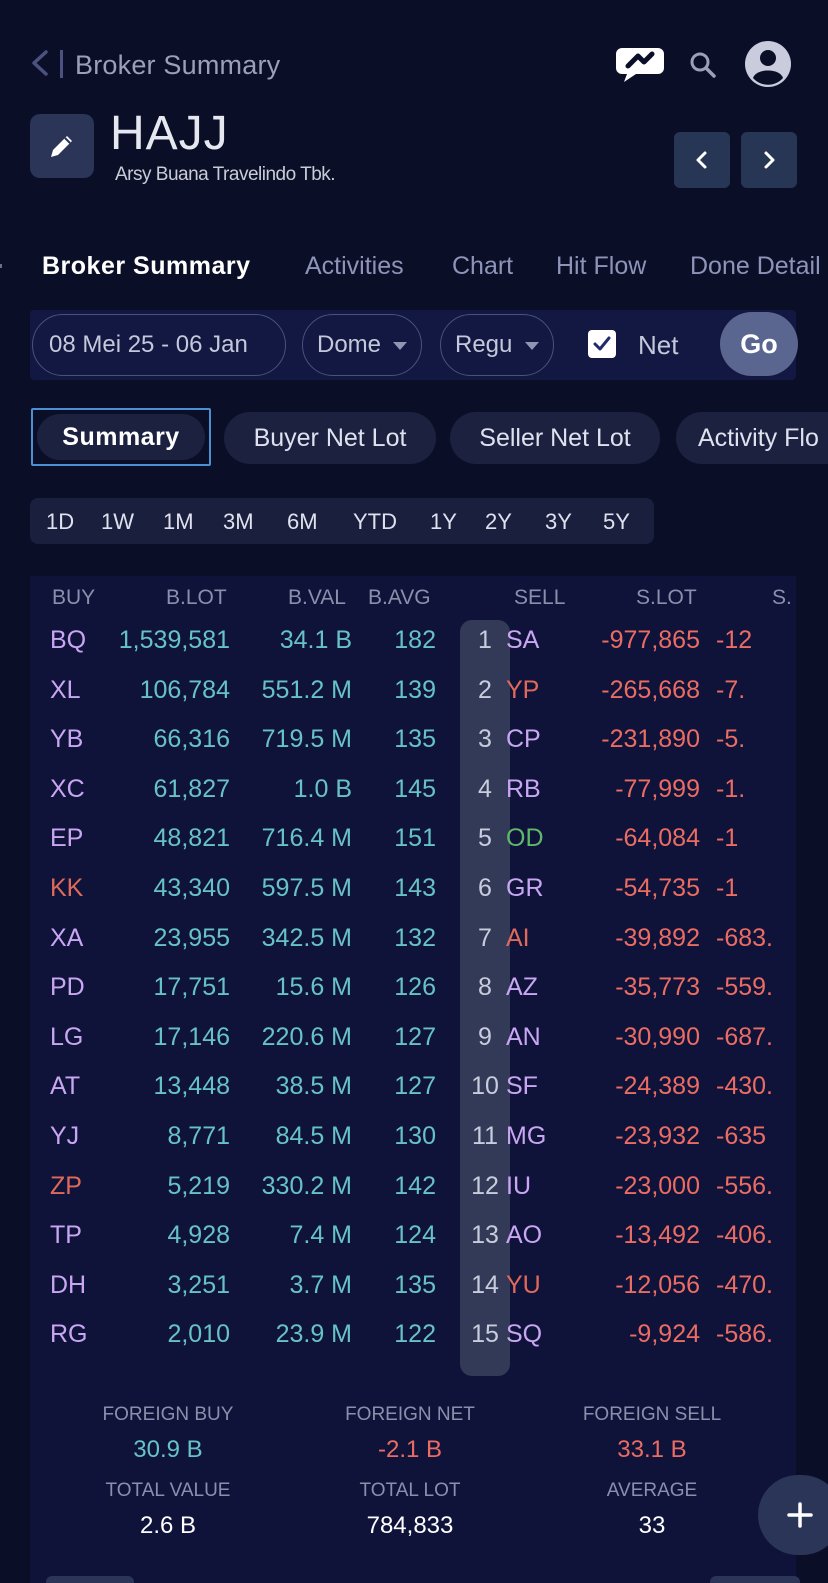 The width and height of the screenshot is (828, 1583). I want to click on market-select: Dome, so click(362, 345).